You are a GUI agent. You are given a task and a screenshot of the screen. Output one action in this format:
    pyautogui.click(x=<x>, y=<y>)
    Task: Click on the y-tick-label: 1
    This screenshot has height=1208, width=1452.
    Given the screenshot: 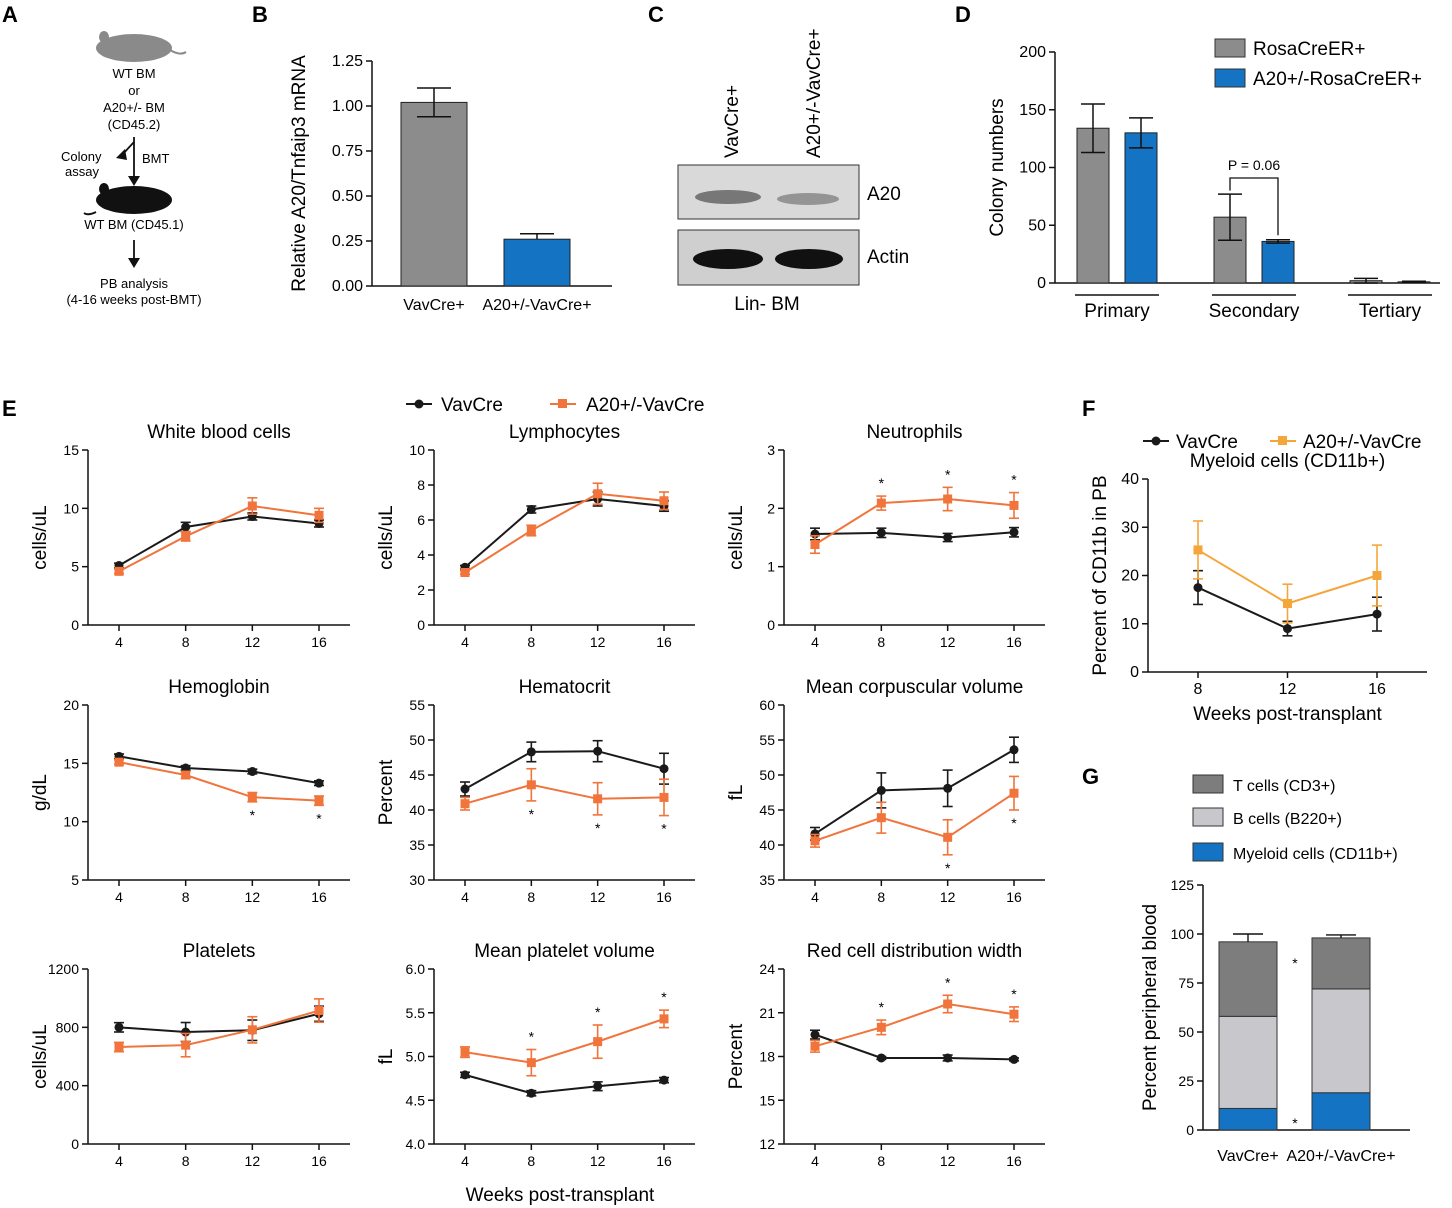 What is the action you would take?
    pyautogui.click(x=771, y=567)
    